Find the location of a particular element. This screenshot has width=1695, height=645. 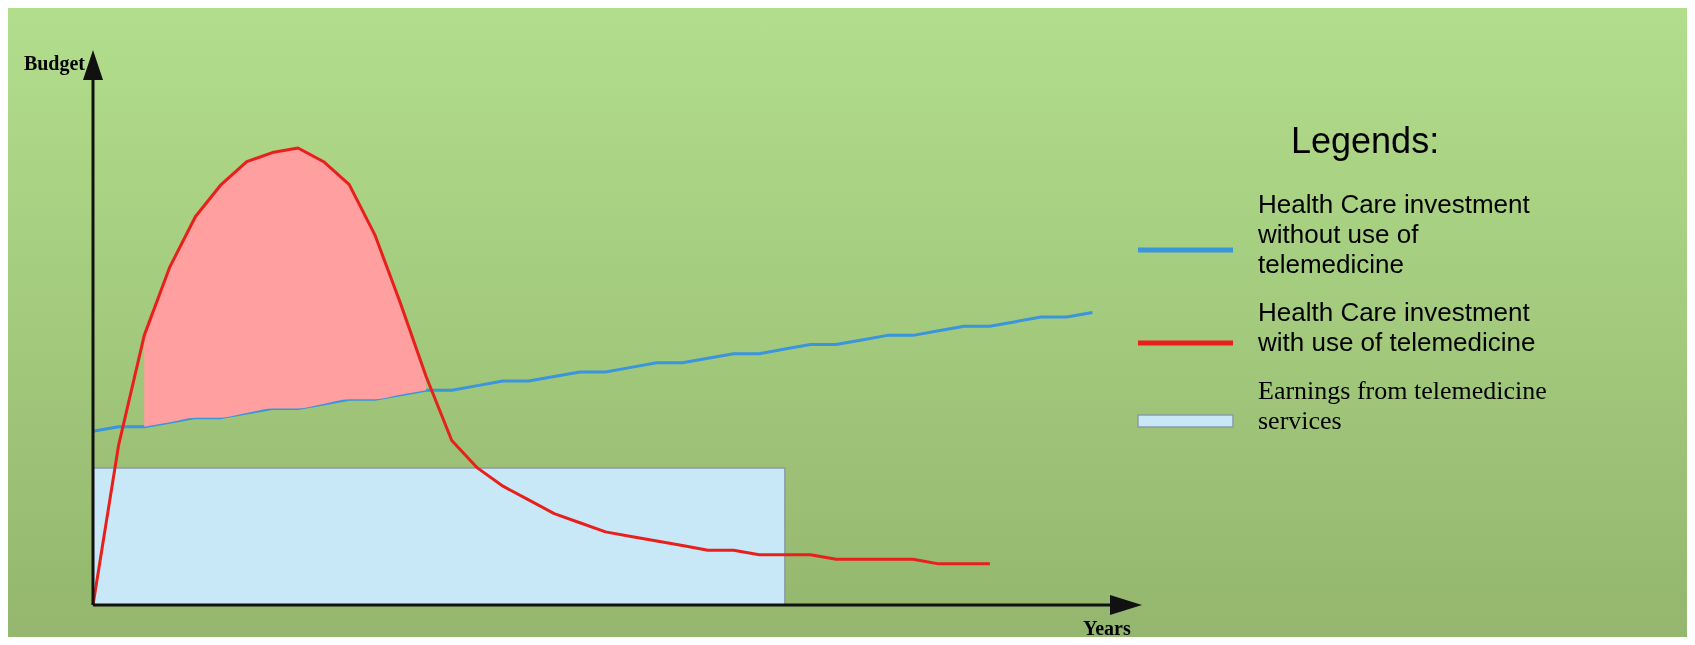

legend-label: Earnings from telemedicine services is located at coordinates (1402, 405).